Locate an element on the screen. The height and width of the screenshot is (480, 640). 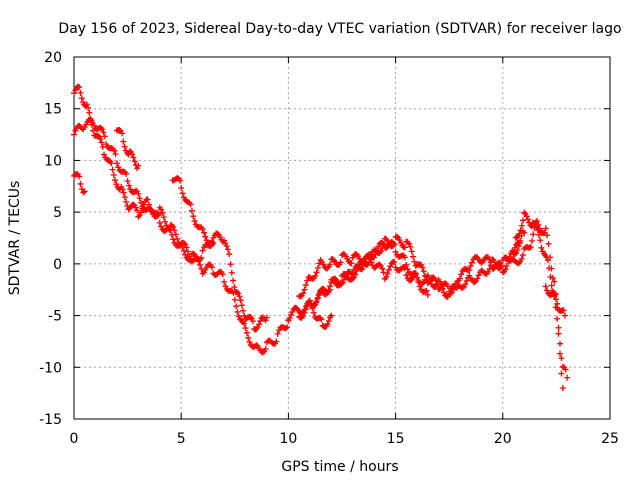
series-arc-h is located at coordinates (363, 279).